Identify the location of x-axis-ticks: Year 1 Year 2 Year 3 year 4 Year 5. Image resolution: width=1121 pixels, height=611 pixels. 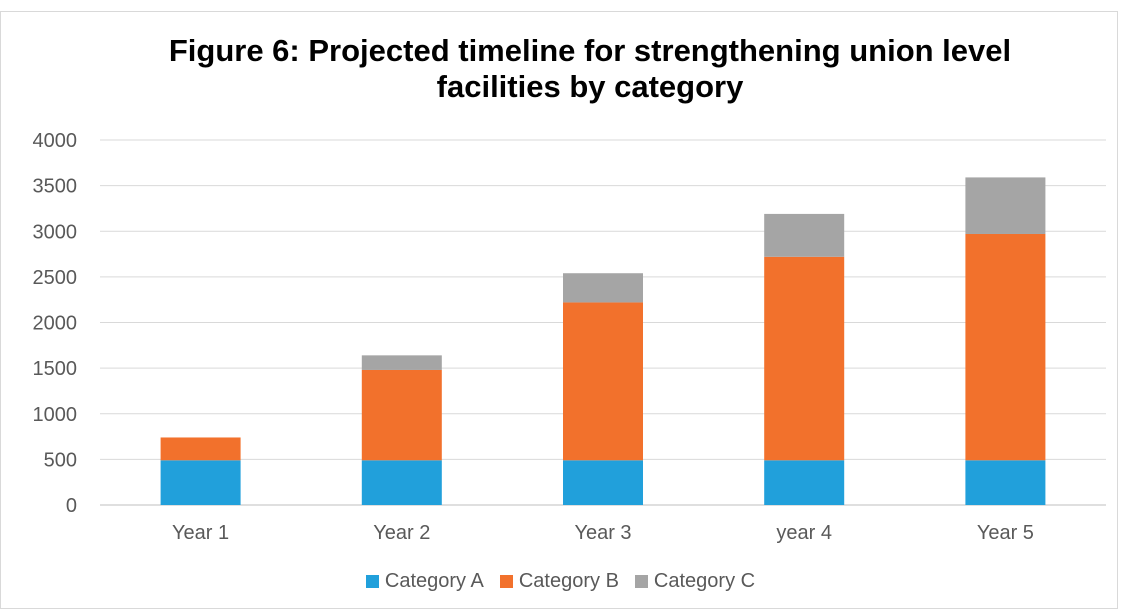
(603, 533).